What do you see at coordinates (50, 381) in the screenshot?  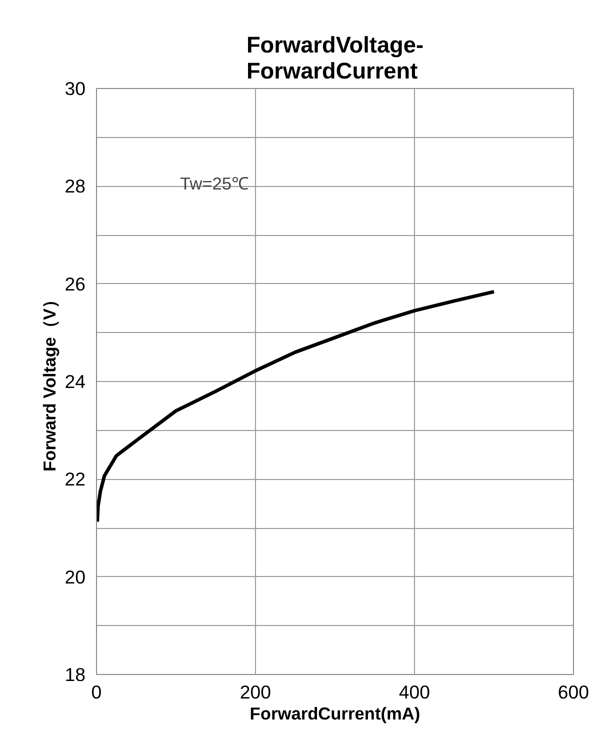 I see `y-axis-title: Forward Voltage（V）` at bounding box center [50, 381].